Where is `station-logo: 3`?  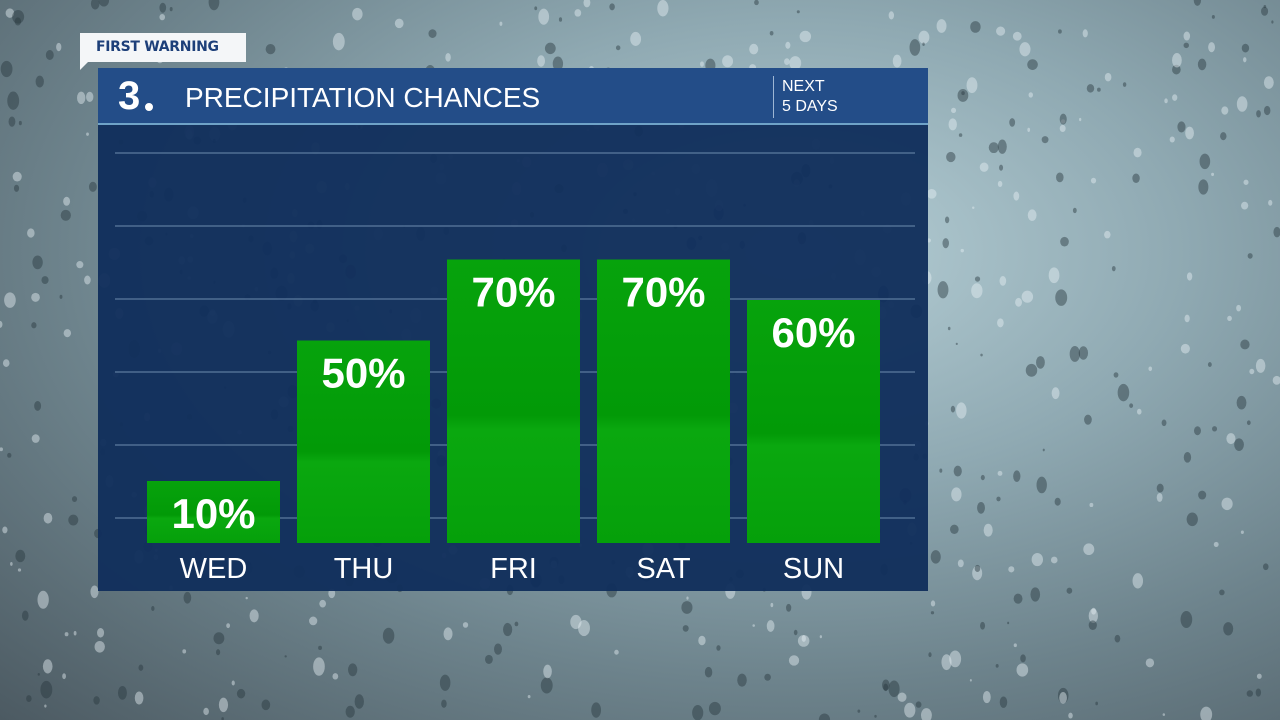
station-logo: 3 is located at coordinates (129, 96).